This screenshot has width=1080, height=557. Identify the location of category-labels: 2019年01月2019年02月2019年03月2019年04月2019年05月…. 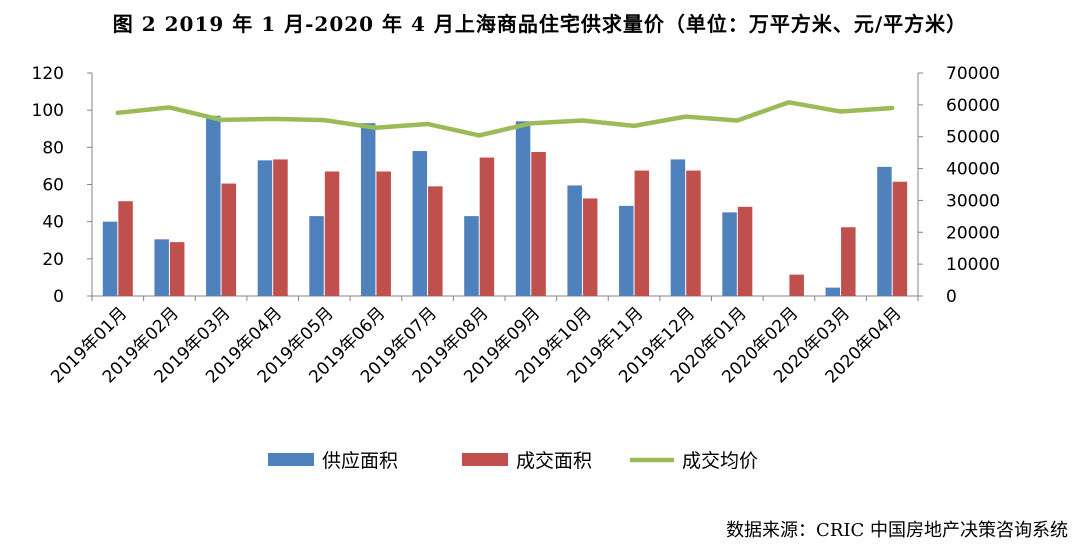
(476, 345).